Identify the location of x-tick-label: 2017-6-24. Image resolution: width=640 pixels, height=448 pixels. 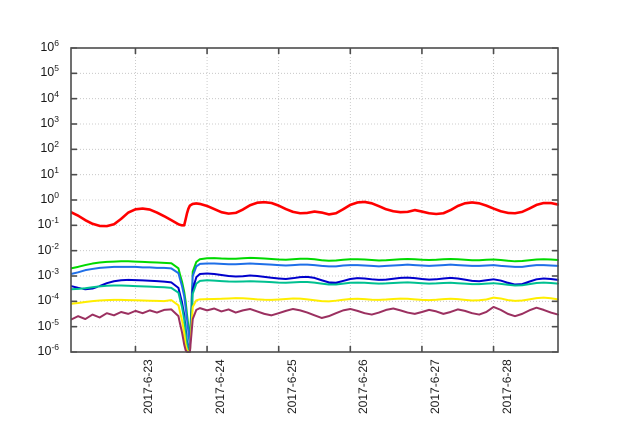
(220, 386).